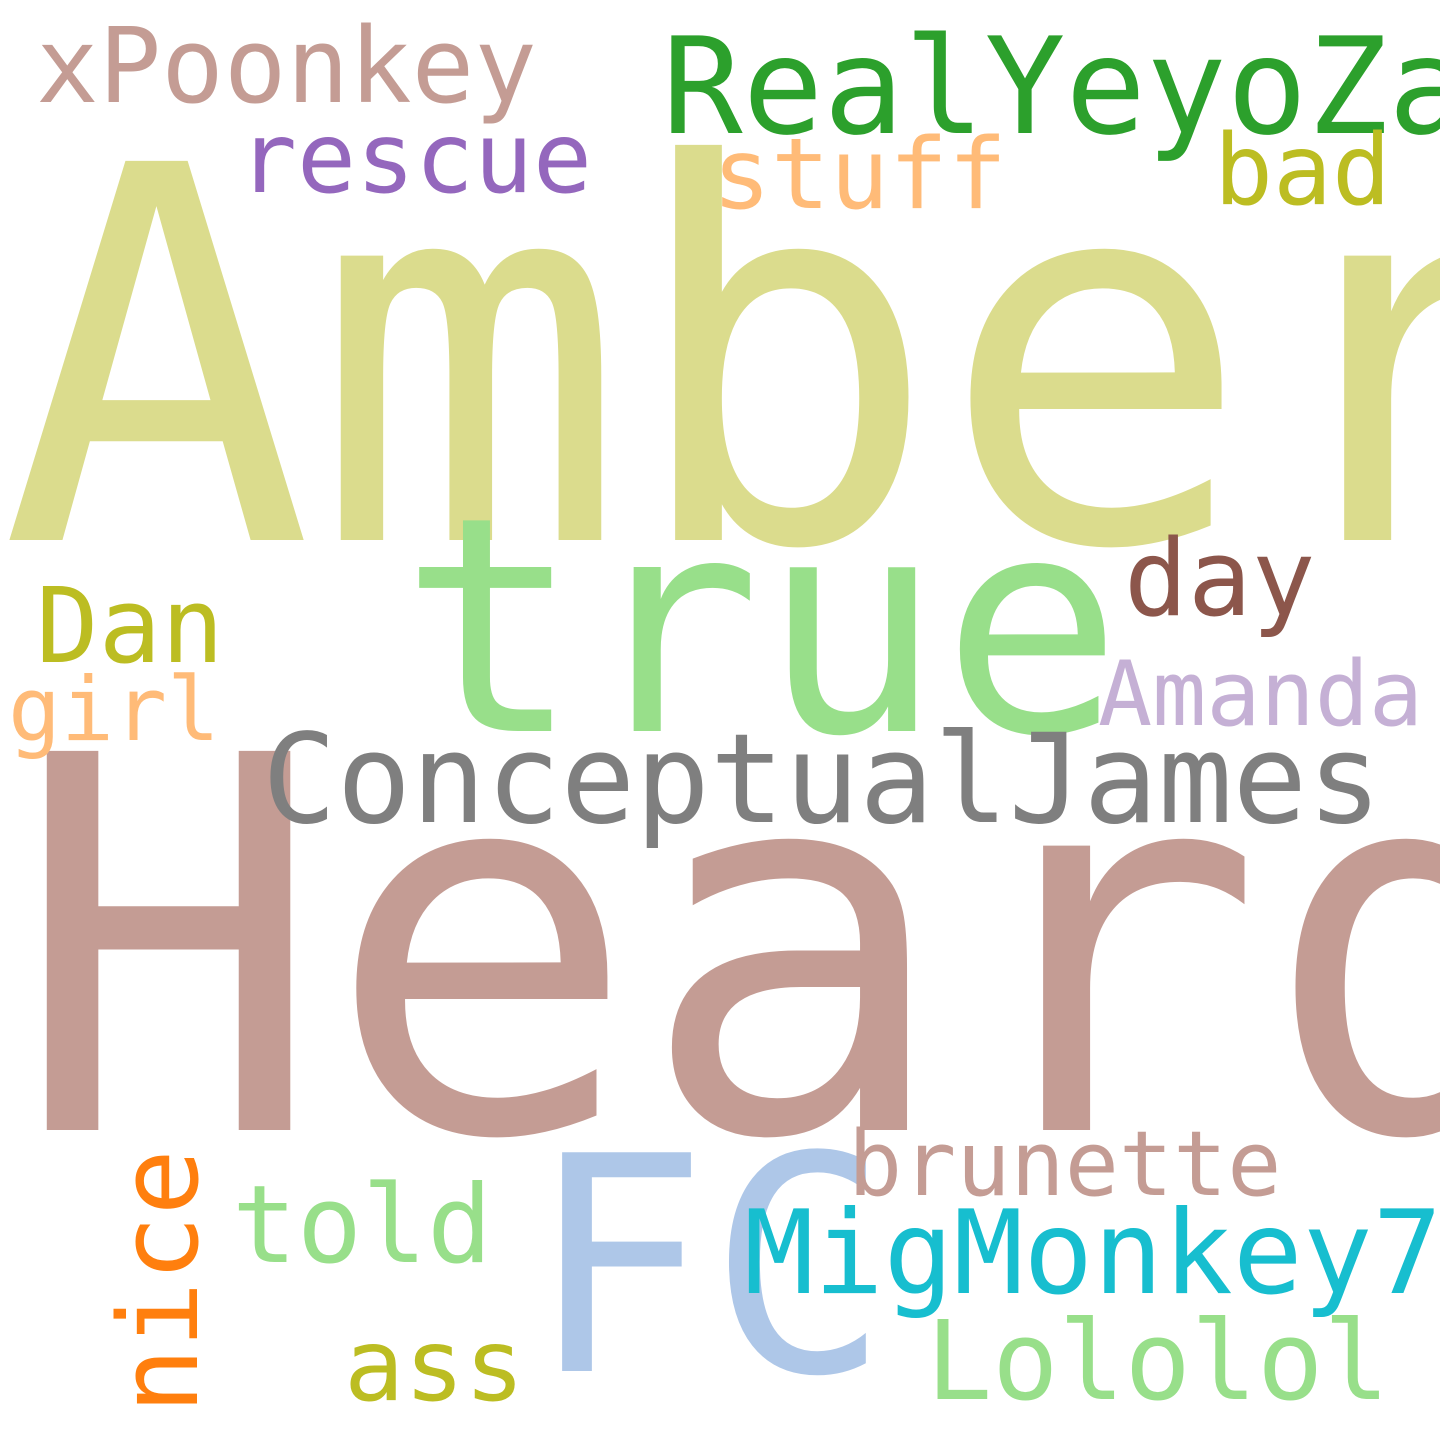 This screenshot has height=1440, width=1440. I want to click on word-lololol: Lololol, so click(1158, 1361).